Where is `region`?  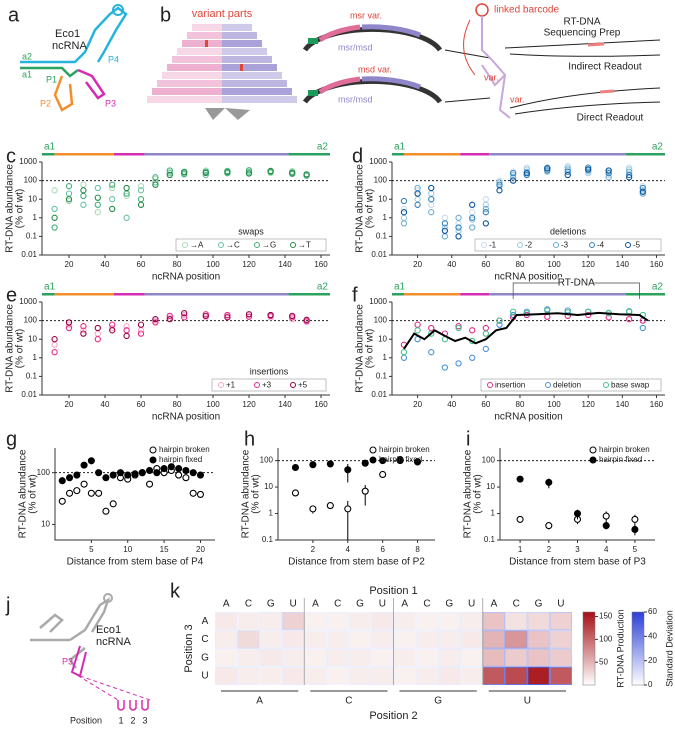
region is located at coordinates (432, 294).